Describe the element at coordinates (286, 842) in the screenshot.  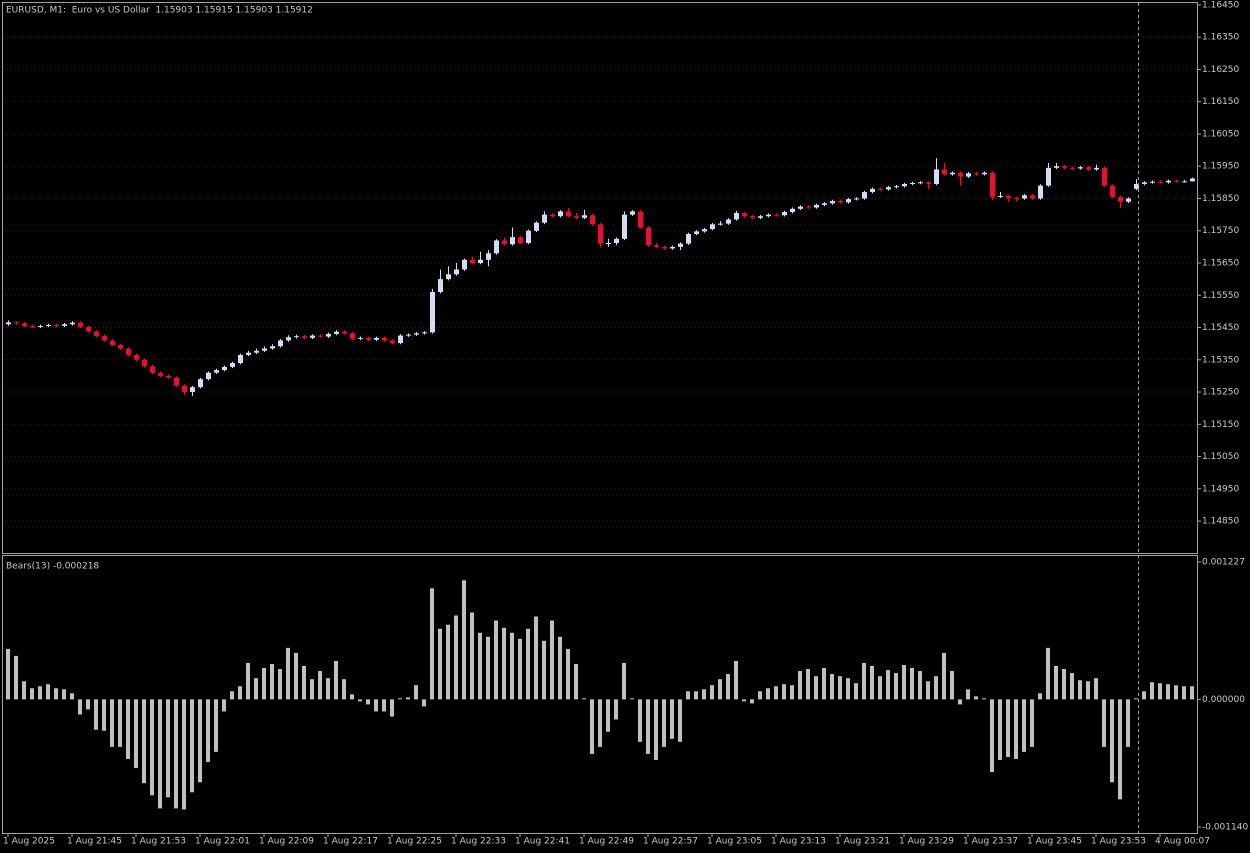
I see `x-tick-label: 1 Aug 22:09` at that location.